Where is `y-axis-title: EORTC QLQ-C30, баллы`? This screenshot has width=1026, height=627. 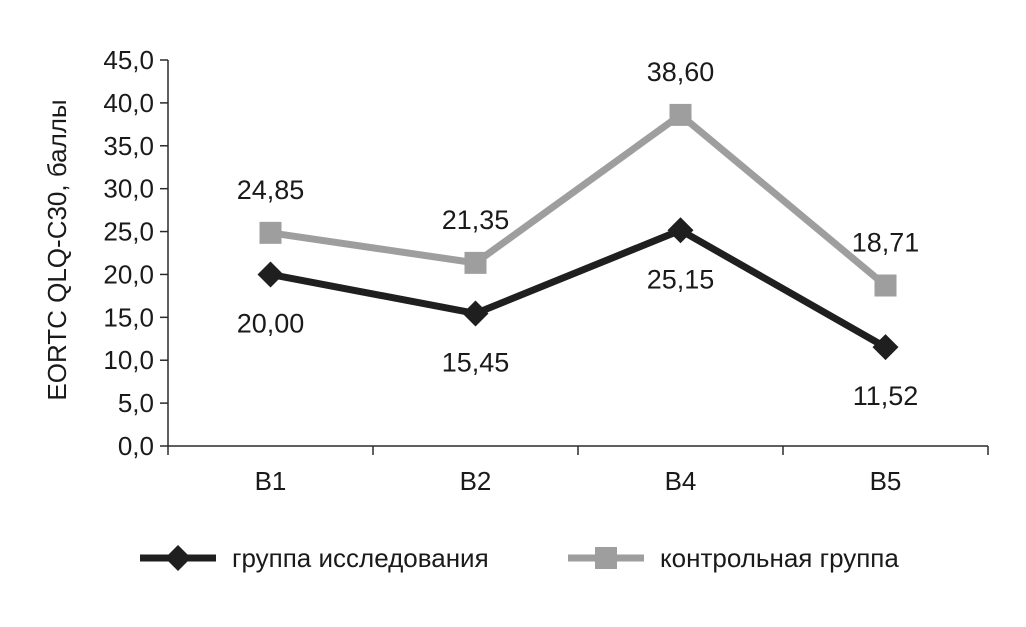 y-axis-title: EORTC QLQ-C30, баллы is located at coordinates (57, 249).